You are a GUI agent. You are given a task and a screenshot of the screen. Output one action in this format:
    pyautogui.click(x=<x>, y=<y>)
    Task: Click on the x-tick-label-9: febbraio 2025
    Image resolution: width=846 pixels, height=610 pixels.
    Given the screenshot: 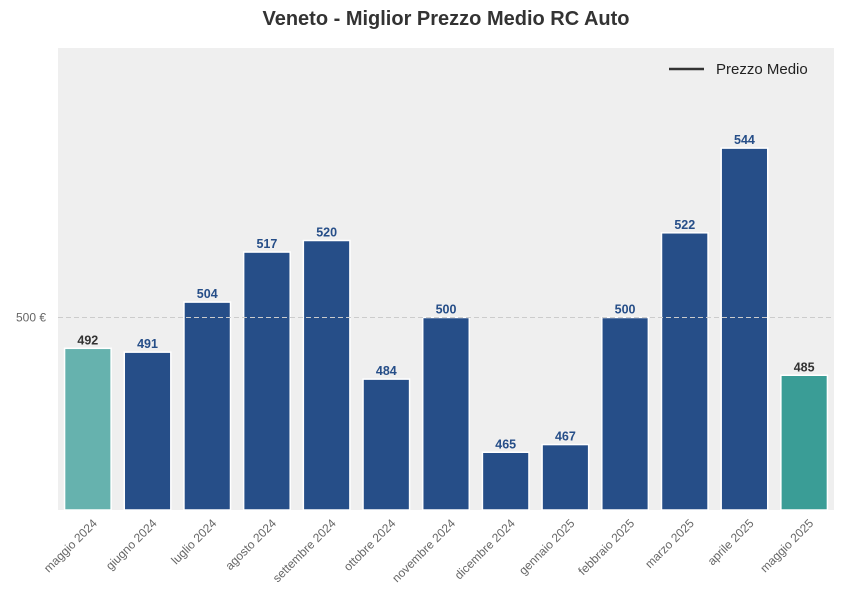 What is the action you would take?
    pyautogui.click(x=606, y=547)
    